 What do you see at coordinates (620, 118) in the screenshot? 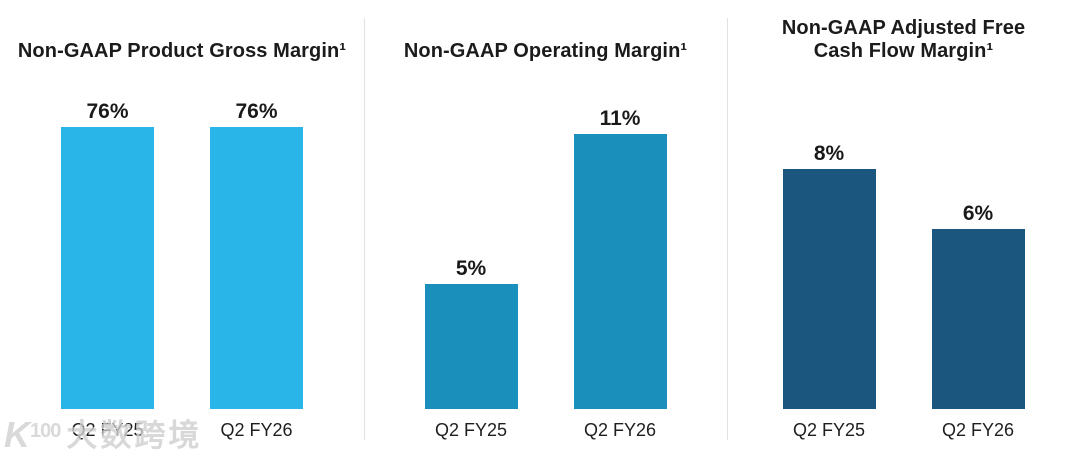
I see `bar-value-label: 11%` at bounding box center [620, 118].